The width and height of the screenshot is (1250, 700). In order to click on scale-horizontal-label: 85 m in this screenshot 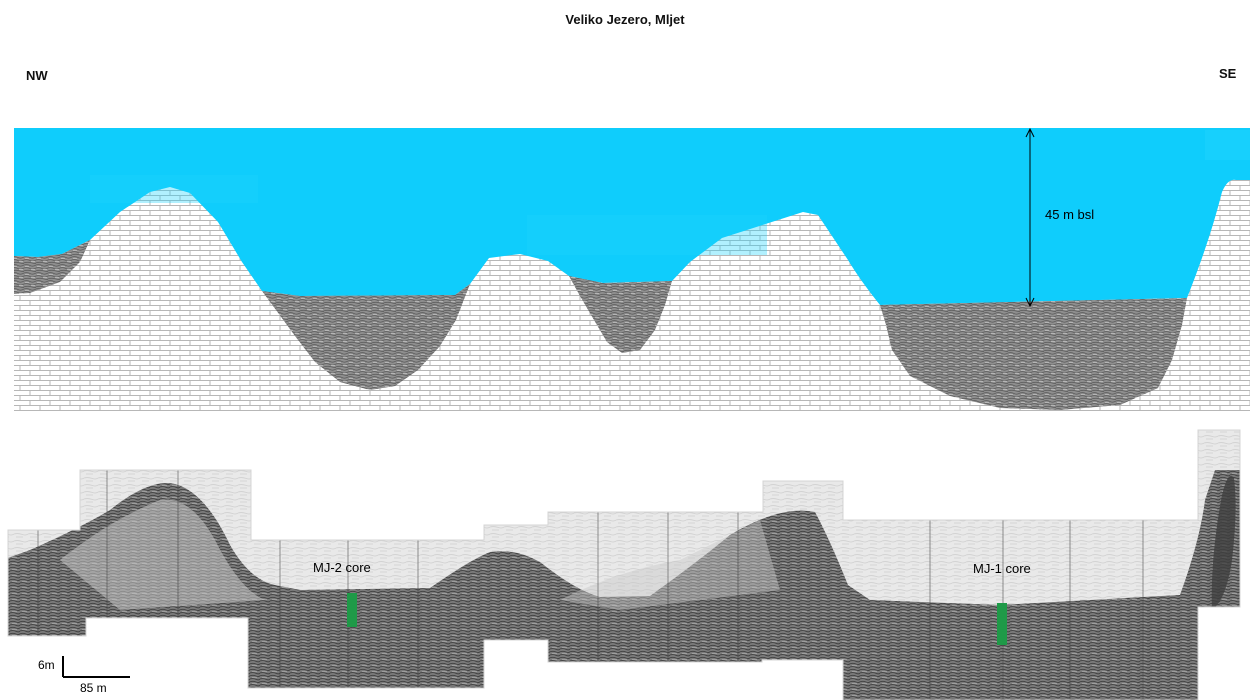, I will do `click(93, 688)`.